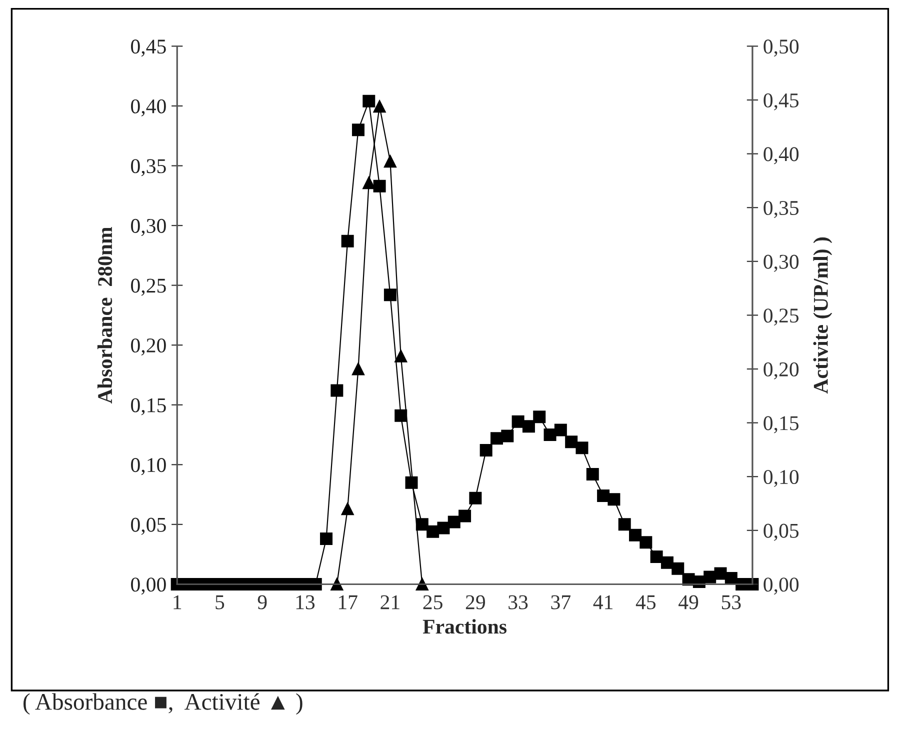 The image size is (899, 733). I want to click on x-tick-label: 33, so click(518, 602).